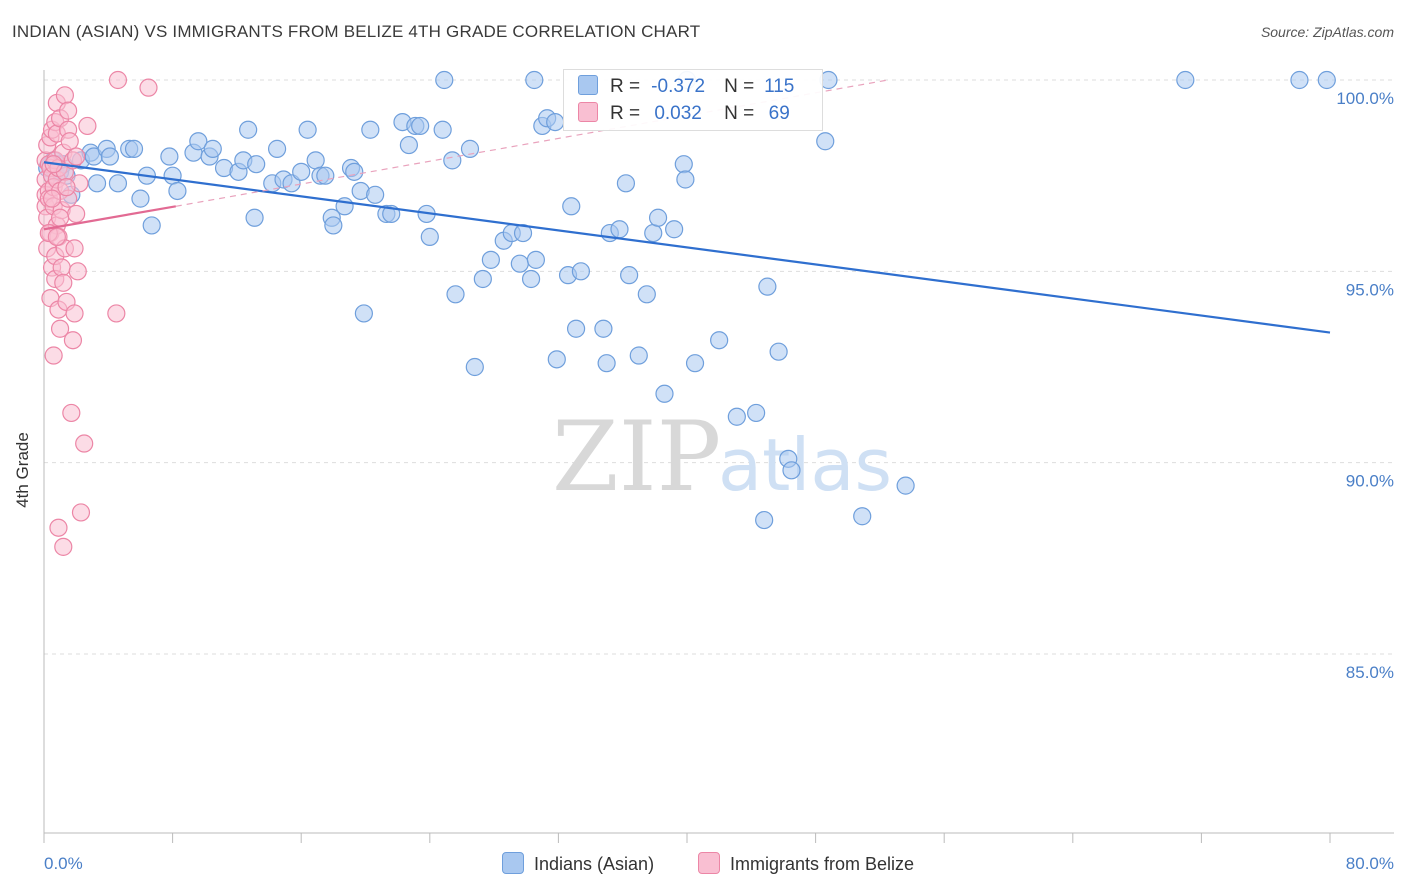 This screenshot has width=1406, height=892. I want to click on legend-row-indians: R = -0.372 N = 115, so click(691, 87).